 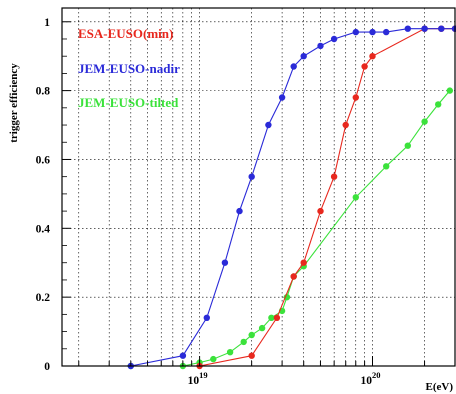 What do you see at coordinates (47, 367) in the screenshot?
I see `y-tick-label: 0` at bounding box center [47, 367].